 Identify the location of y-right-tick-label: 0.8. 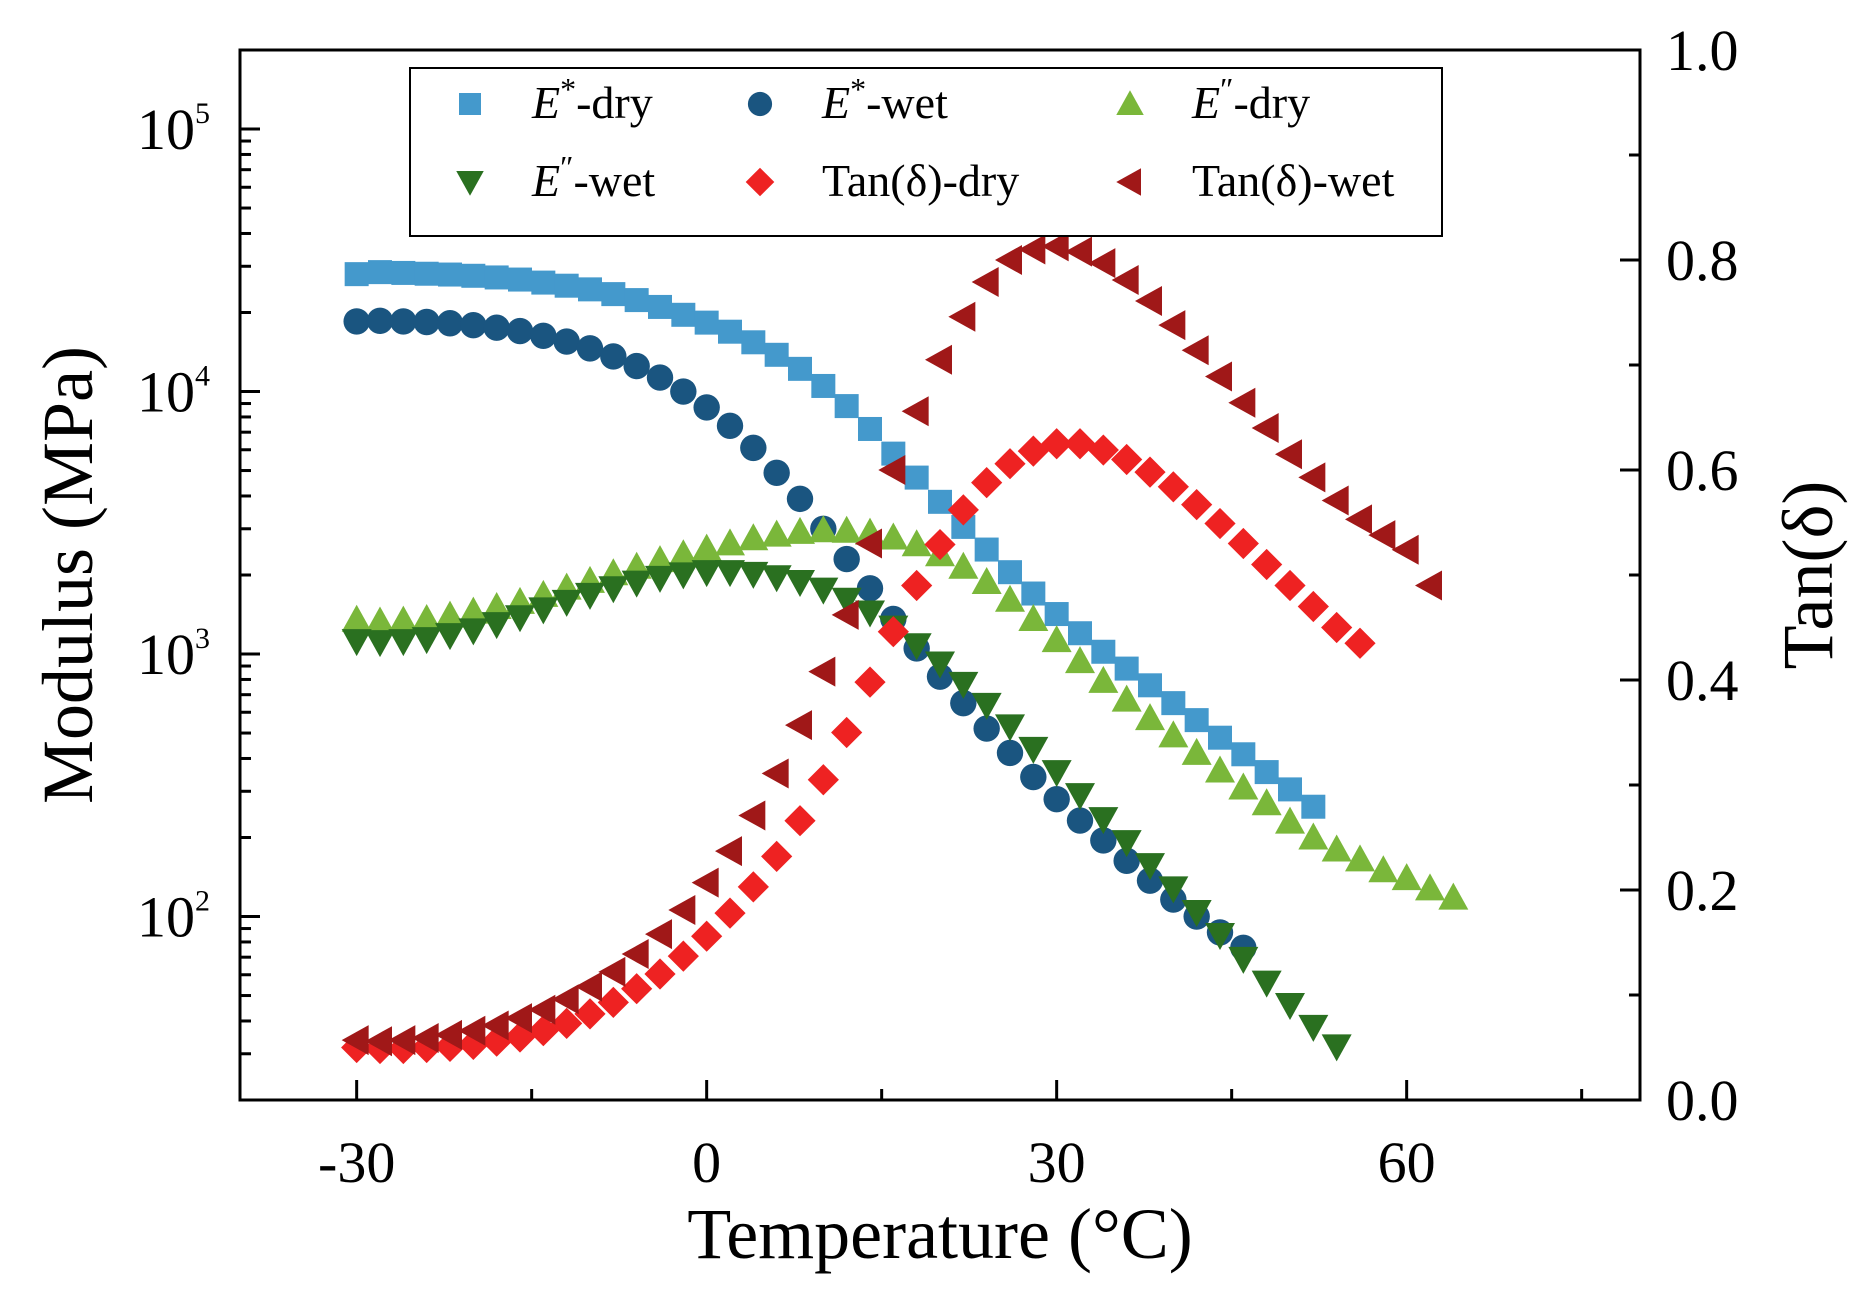
(1702, 260).